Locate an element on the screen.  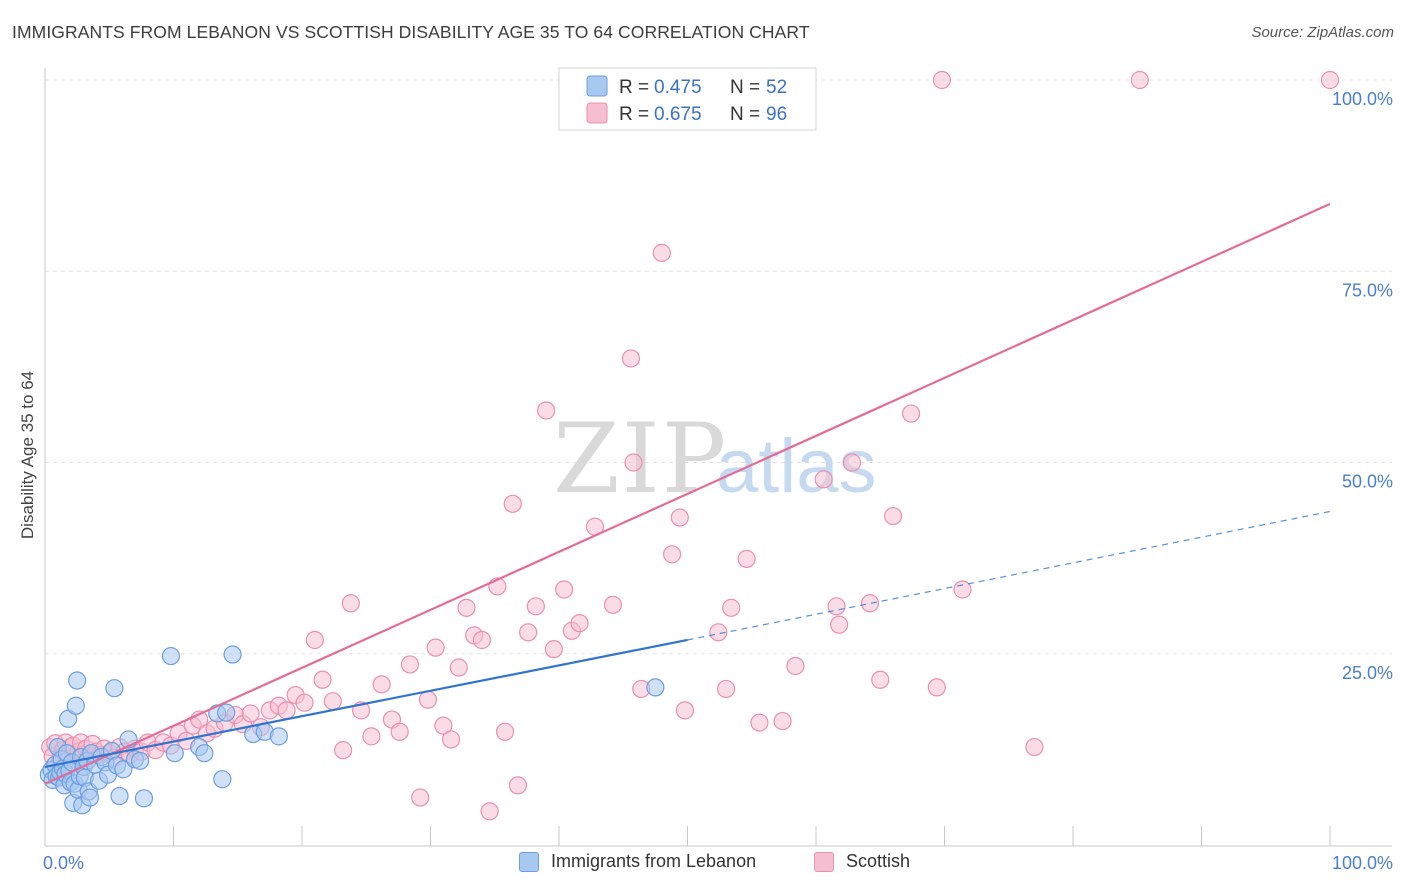
watermark: ZIP atlas is located at coordinates (715, 459).